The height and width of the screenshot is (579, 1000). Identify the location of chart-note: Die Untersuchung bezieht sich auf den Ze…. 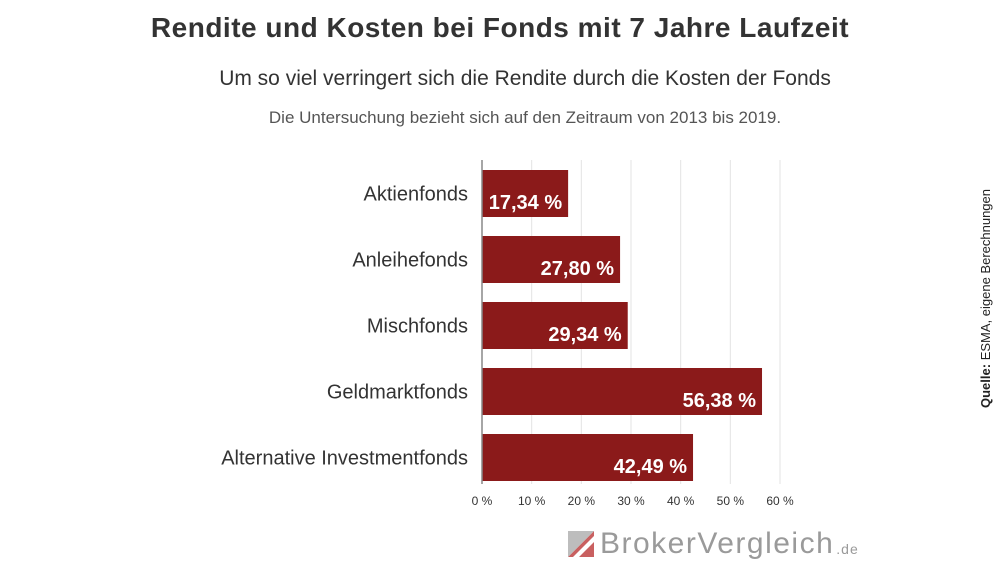
(525, 117).